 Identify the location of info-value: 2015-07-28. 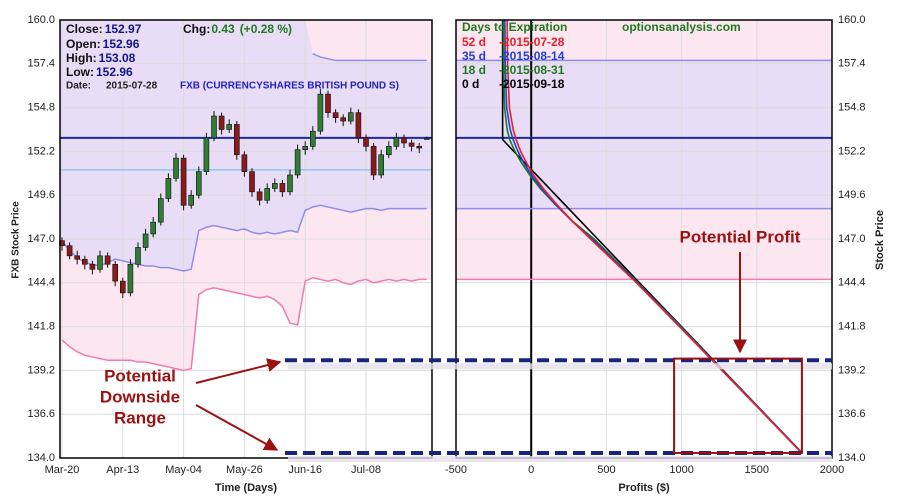
(132, 86).